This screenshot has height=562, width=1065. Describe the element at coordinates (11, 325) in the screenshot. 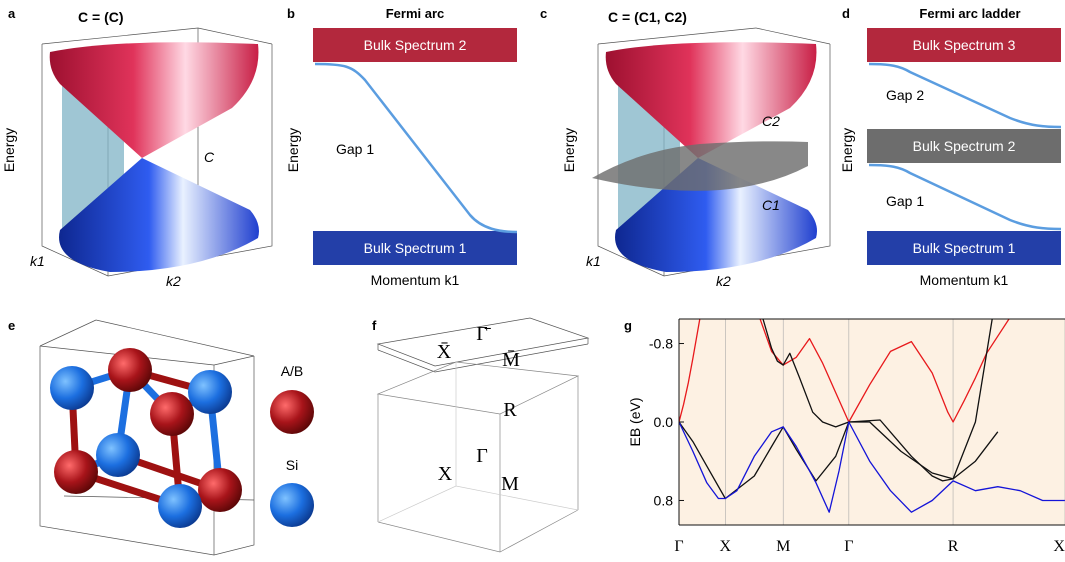

I see `panel-e-letter: e` at that location.